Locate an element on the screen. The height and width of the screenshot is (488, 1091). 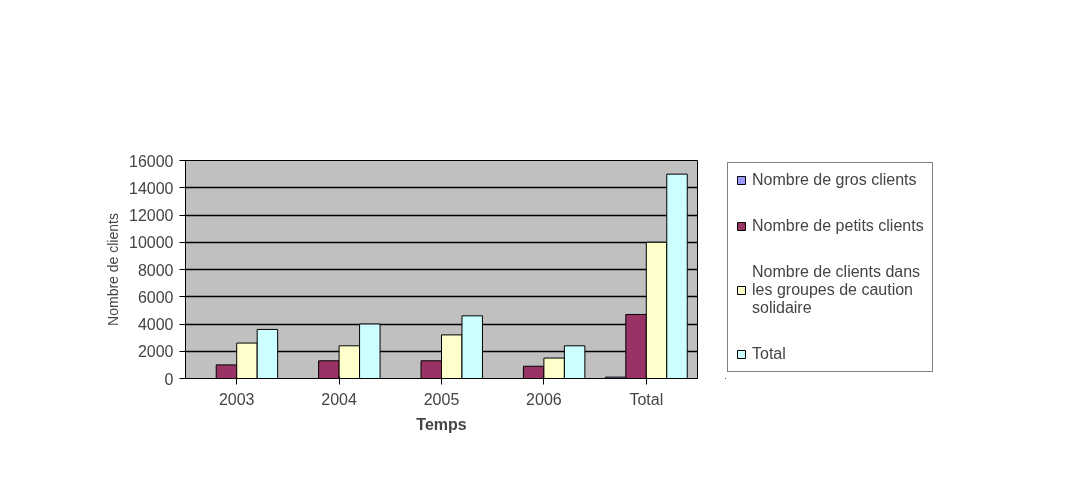
y-tick-label: 10000 is located at coordinates (151, 243).